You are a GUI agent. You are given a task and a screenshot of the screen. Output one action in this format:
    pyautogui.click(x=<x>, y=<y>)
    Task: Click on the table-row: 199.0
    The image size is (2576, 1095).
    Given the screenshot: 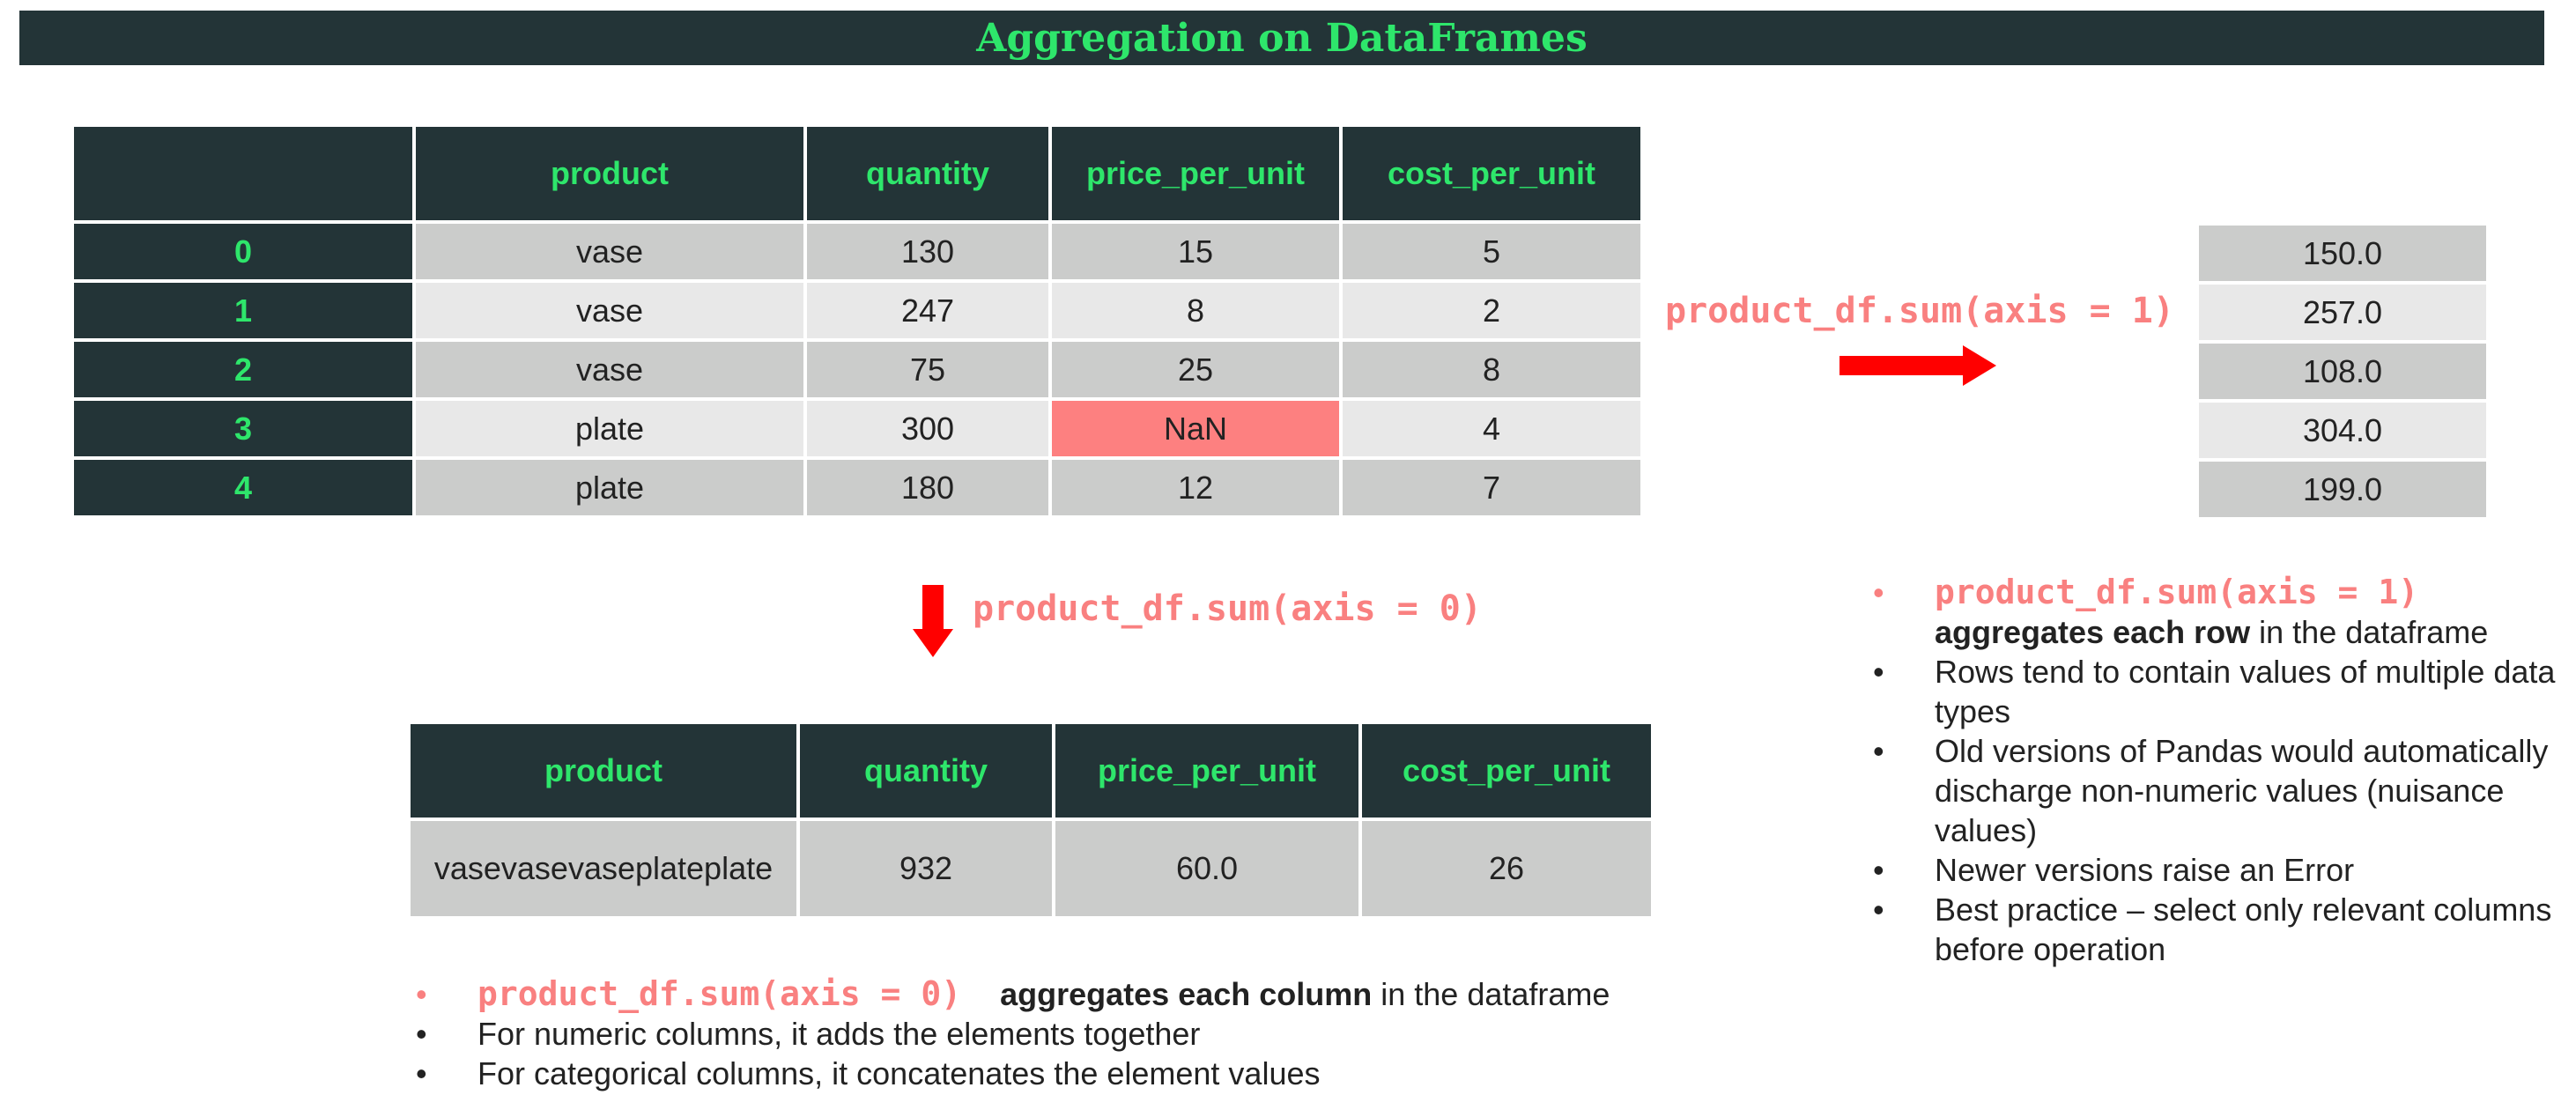 What is the action you would take?
    pyautogui.click(x=2343, y=490)
    